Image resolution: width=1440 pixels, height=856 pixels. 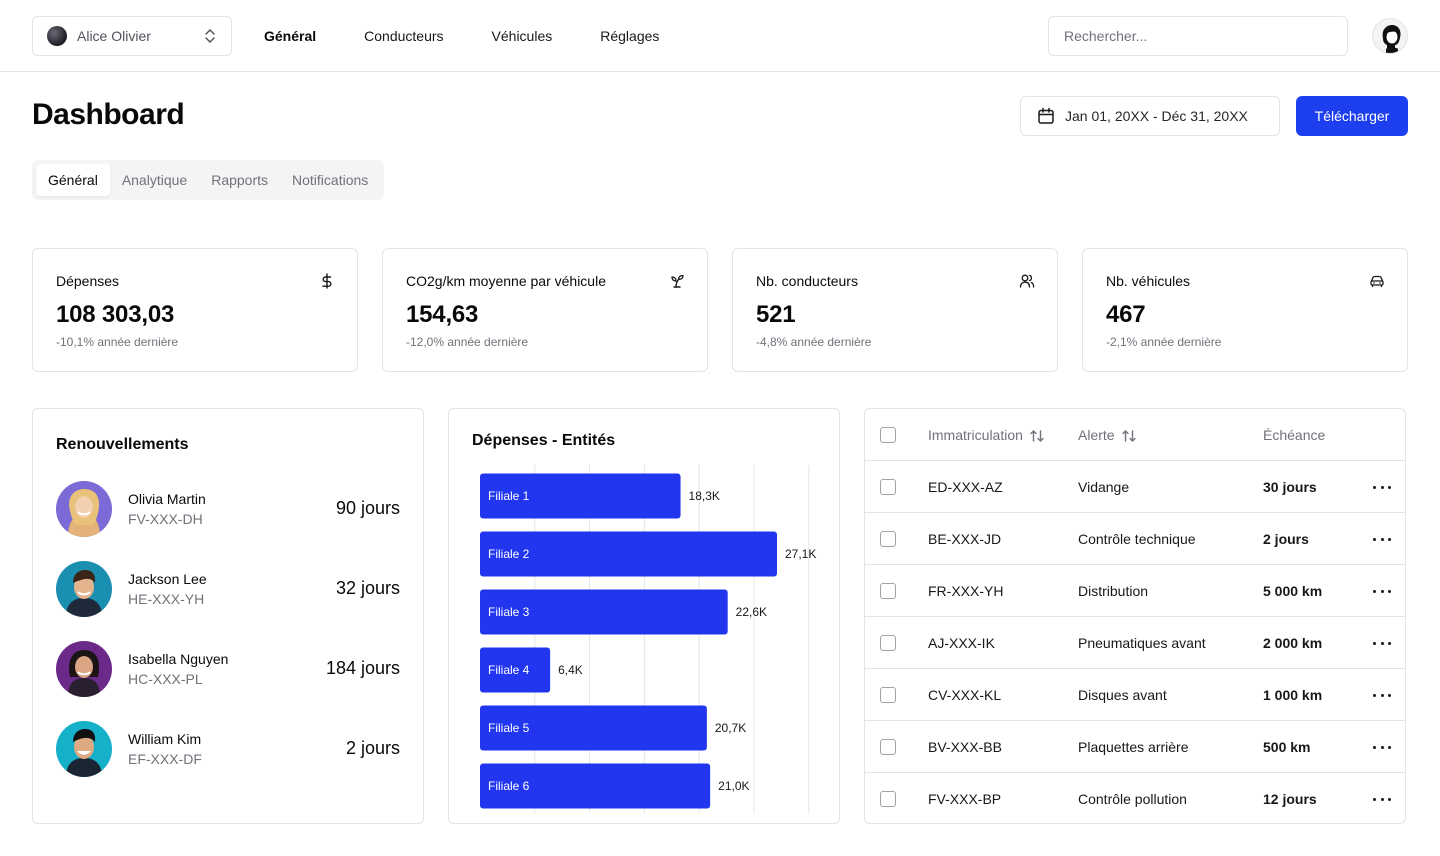 I want to click on chart-value-label: 22,6K, so click(x=751, y=612).